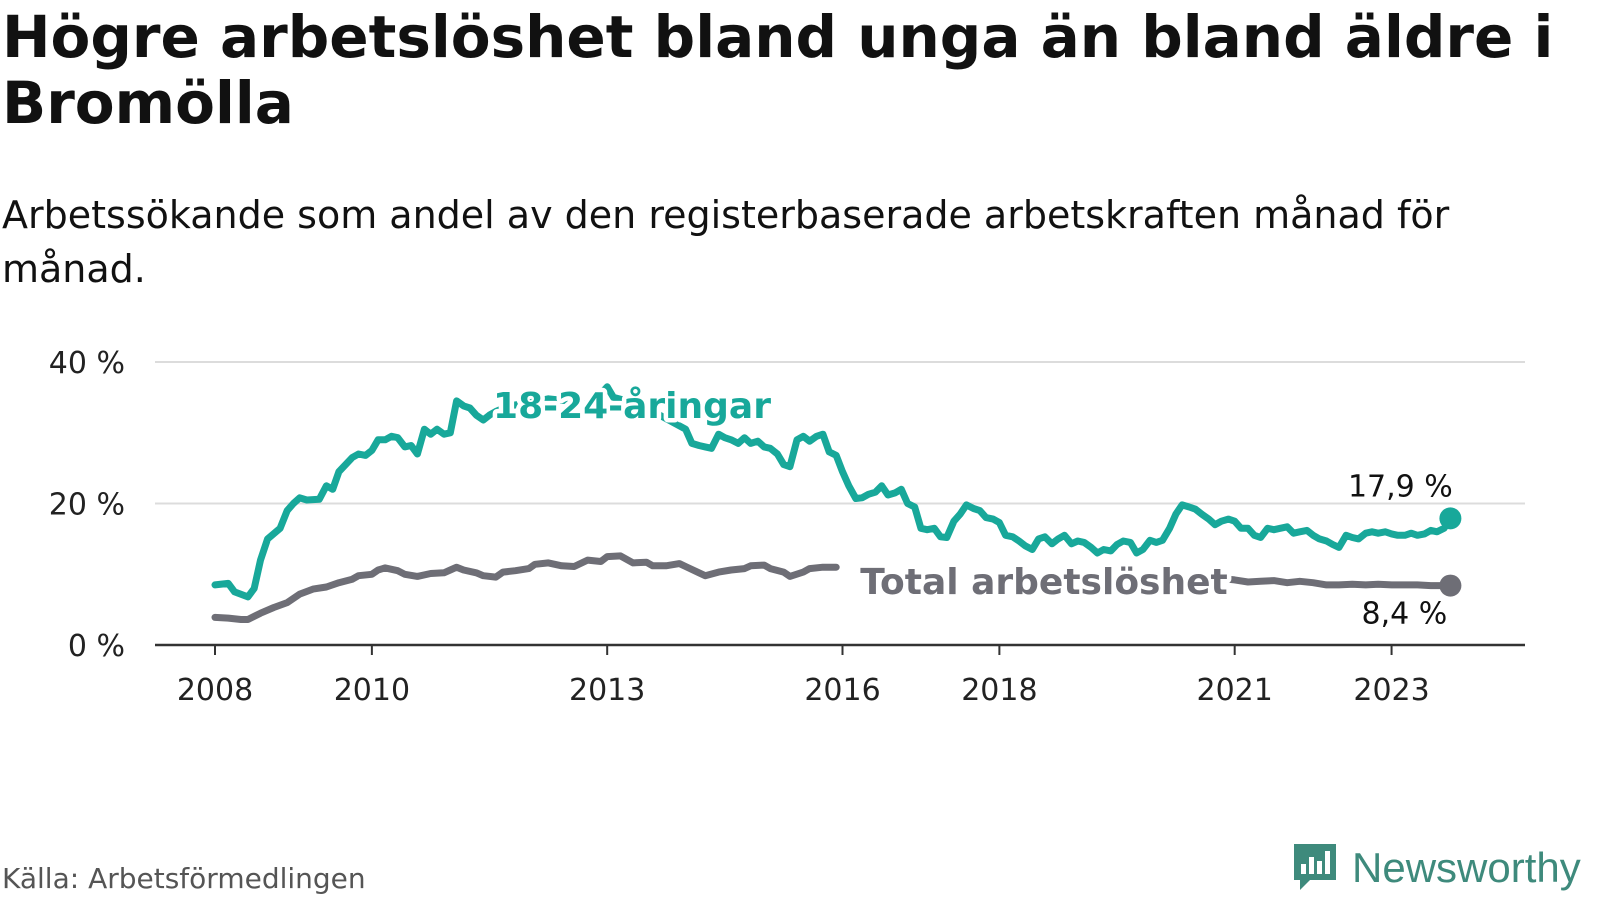  I want to click on x-tick-label: 2010, so click(372, 690).